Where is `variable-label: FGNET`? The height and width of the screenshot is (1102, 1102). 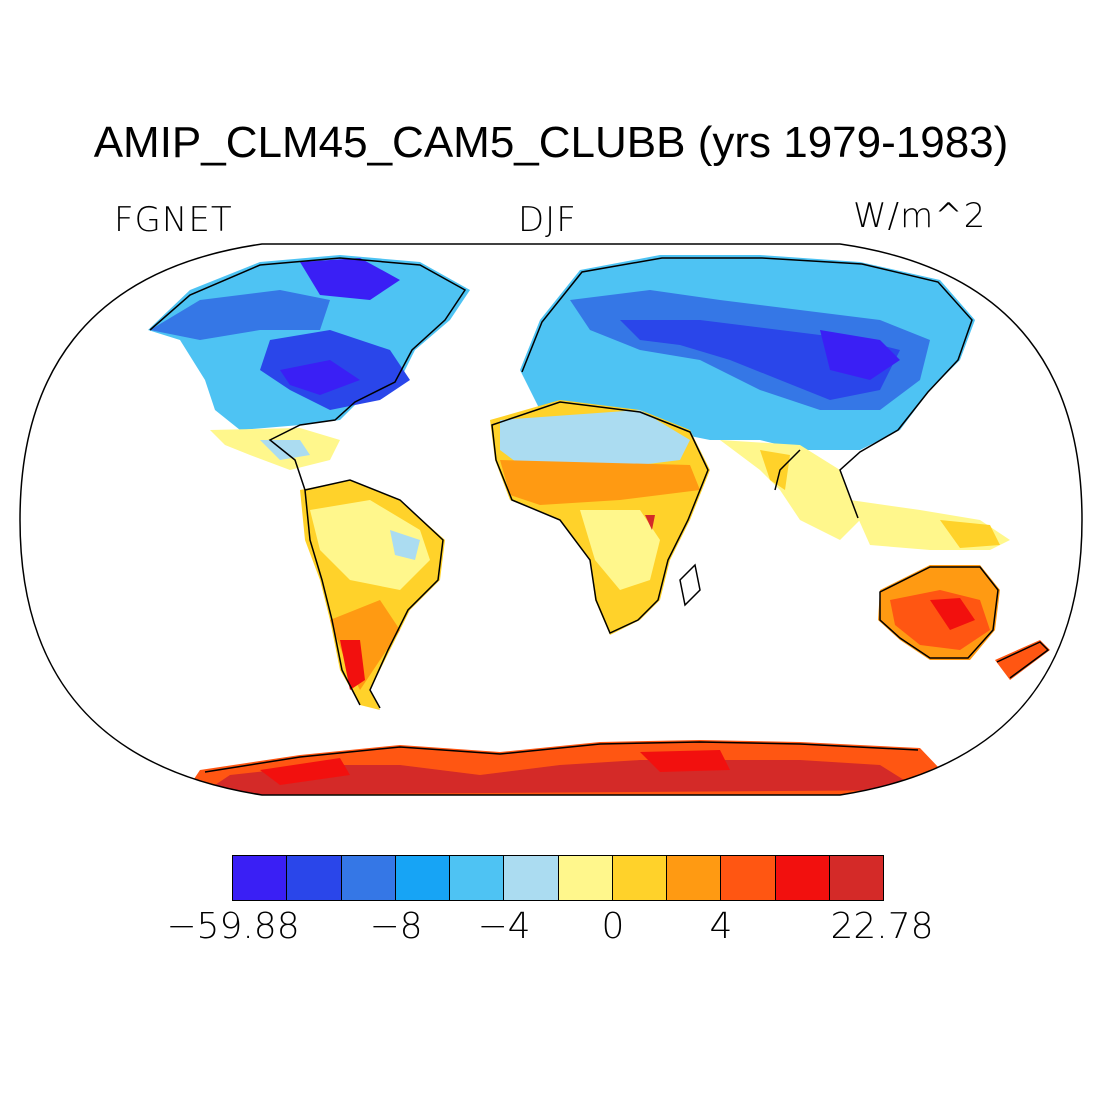 variable-label: FGNET is located at coordinates (173, 220).